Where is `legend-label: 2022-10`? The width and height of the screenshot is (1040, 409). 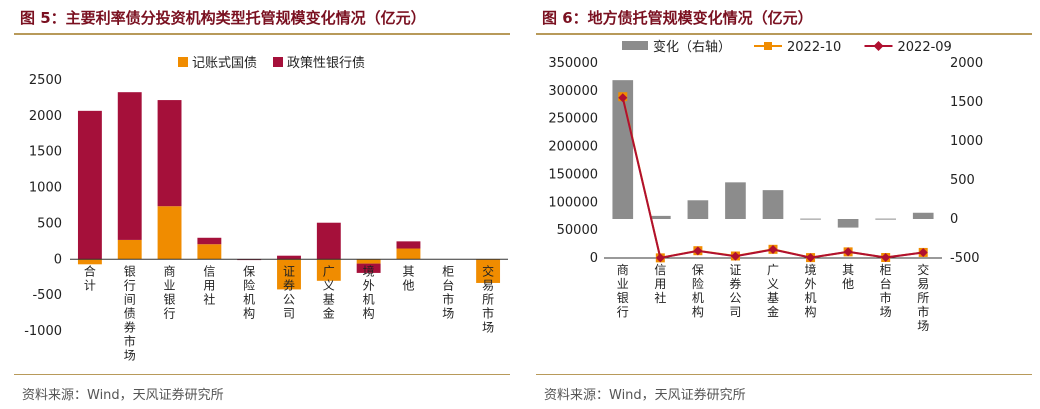 legend-label: 2022-10 is located at coordinates (814, 47).